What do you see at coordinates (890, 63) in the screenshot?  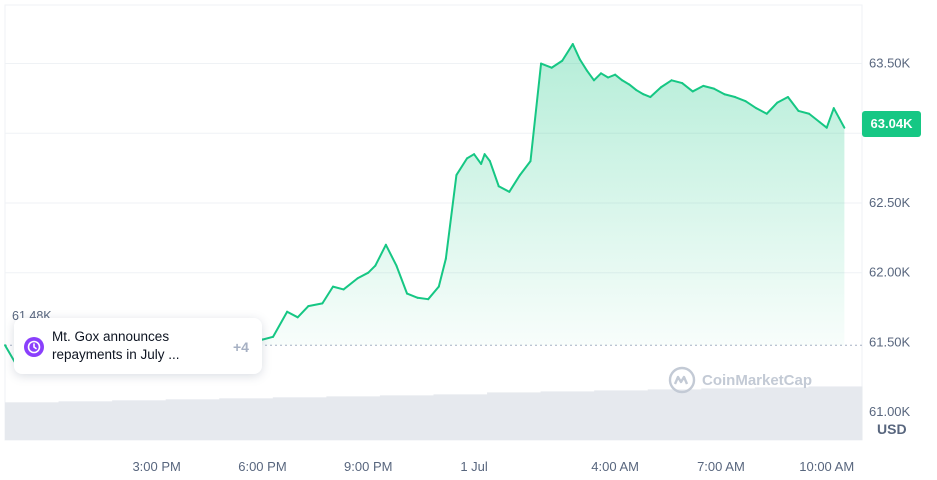 I see `y-tick-label: 63.50K` at bounding box center [890, 63].